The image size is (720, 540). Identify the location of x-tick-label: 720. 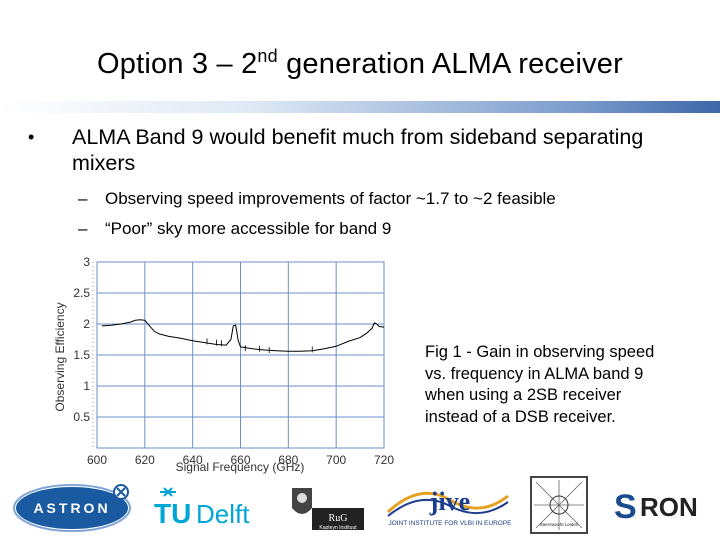
(384, 460).